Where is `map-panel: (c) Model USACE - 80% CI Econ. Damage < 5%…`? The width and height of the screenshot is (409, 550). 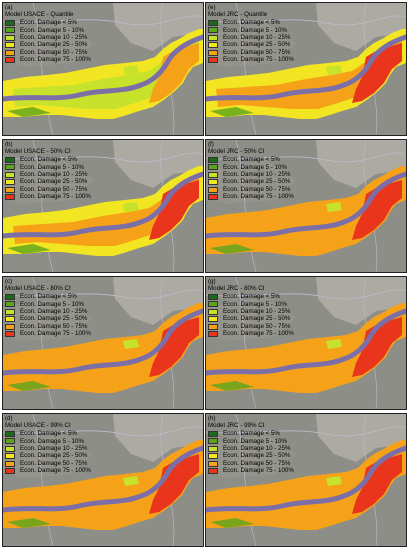
map-panel: (c) Model USACE - 80% CI Econ. Damage < 5%… is located at coordinates (103, 343).